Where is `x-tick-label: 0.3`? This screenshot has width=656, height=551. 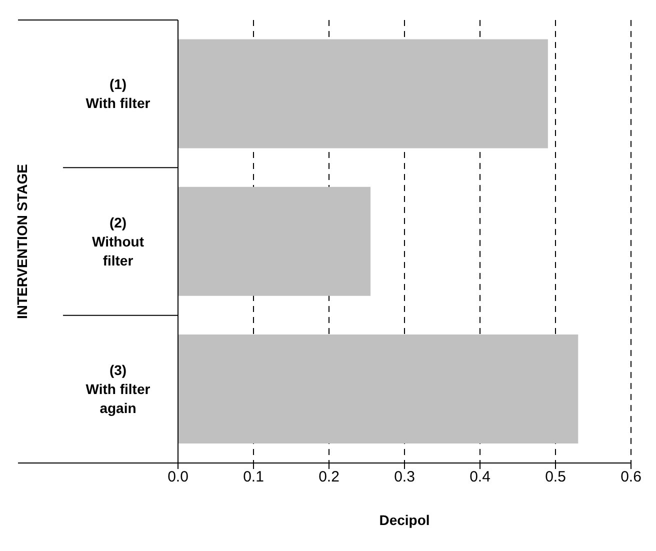
x-tick-label: 0.3 is located at coordinates (404, 477).